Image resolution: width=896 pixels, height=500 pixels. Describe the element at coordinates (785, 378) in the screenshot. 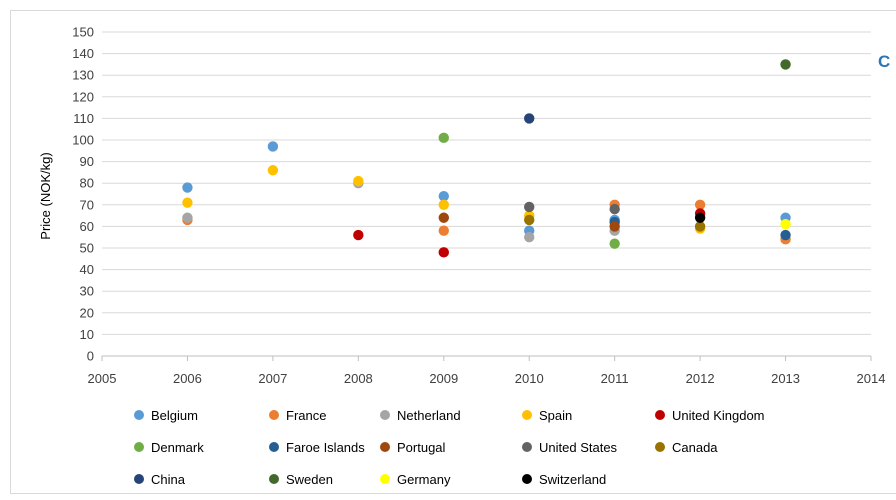

I see `x-tick-label: 2013` at that location.